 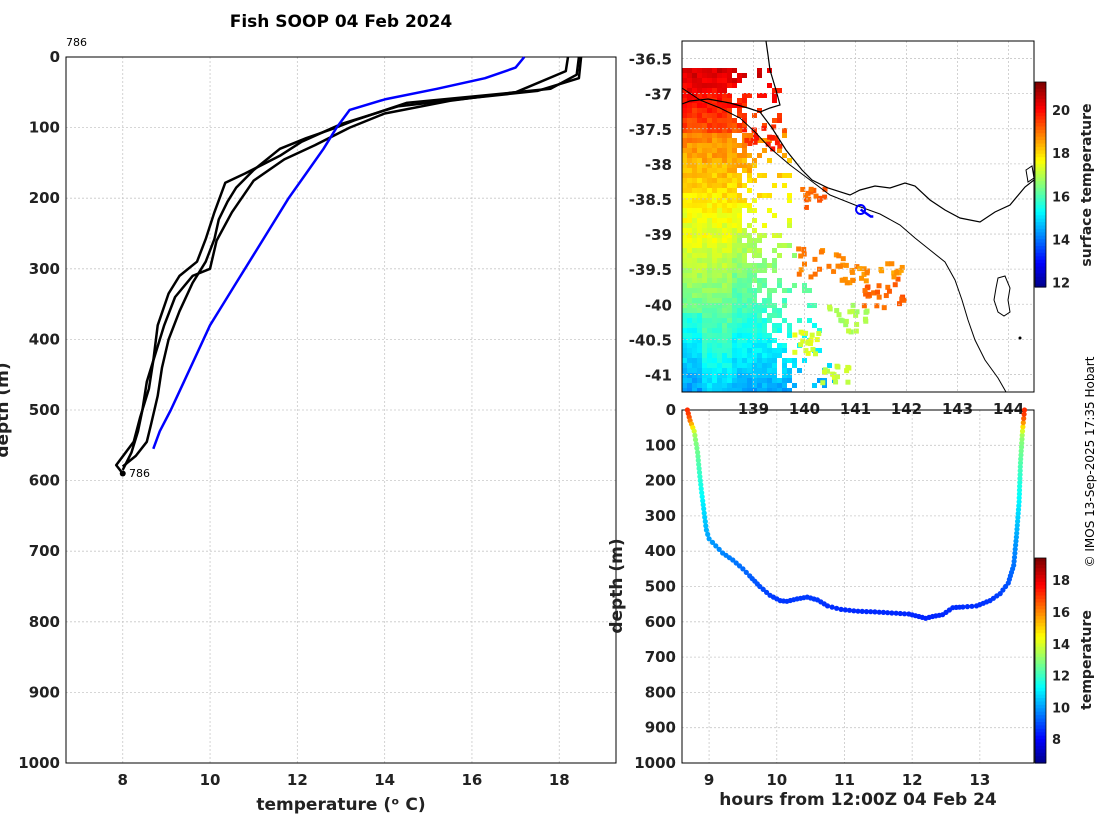 What do you see at coordinates (650, 60) in the screenshot?
I see `map-y-tick: -36.5` at bounding box center [650, 60].